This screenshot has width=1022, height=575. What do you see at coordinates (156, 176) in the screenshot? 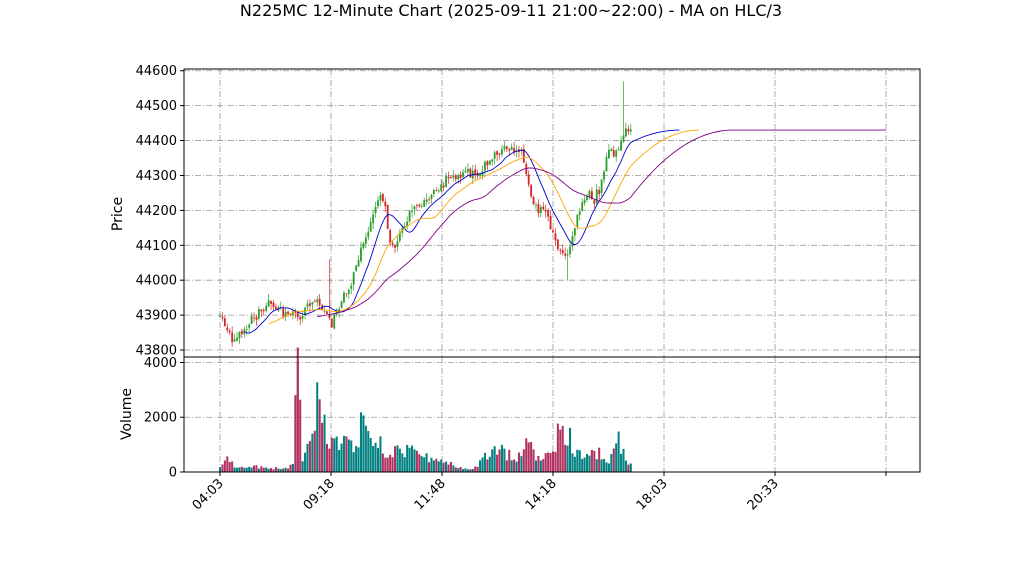
I see `price-tick-label: 44300` at bounding box center [156, 176].